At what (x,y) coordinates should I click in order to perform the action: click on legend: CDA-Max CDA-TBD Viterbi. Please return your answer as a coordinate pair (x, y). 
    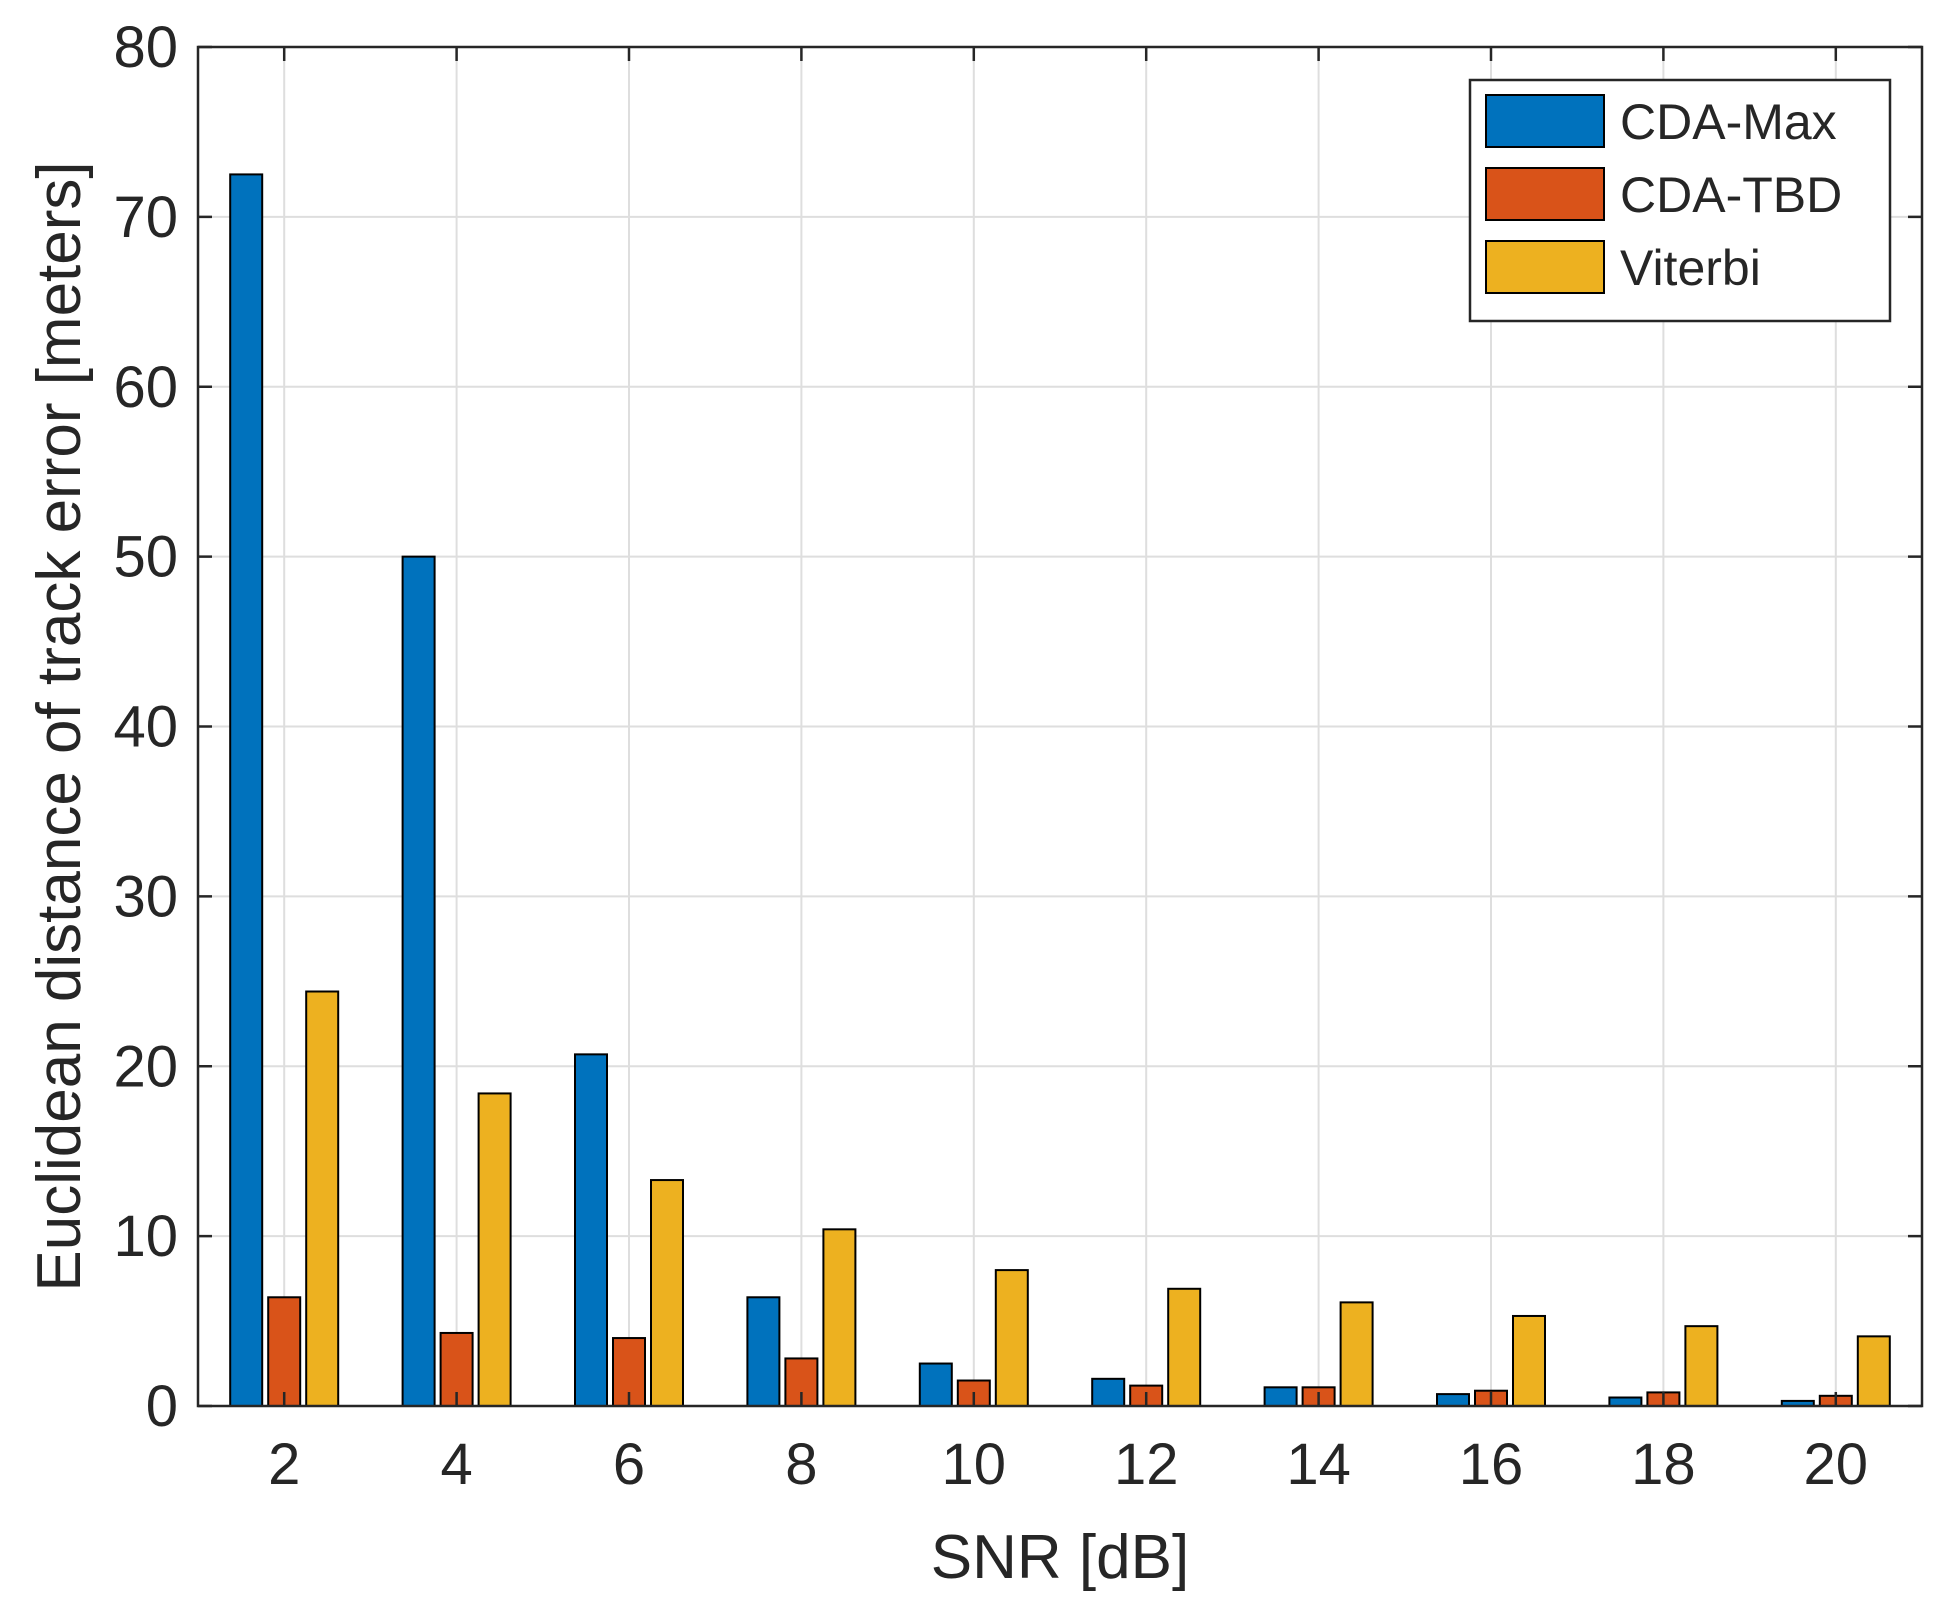
    Looking at the image, I should click on (1680, 200).